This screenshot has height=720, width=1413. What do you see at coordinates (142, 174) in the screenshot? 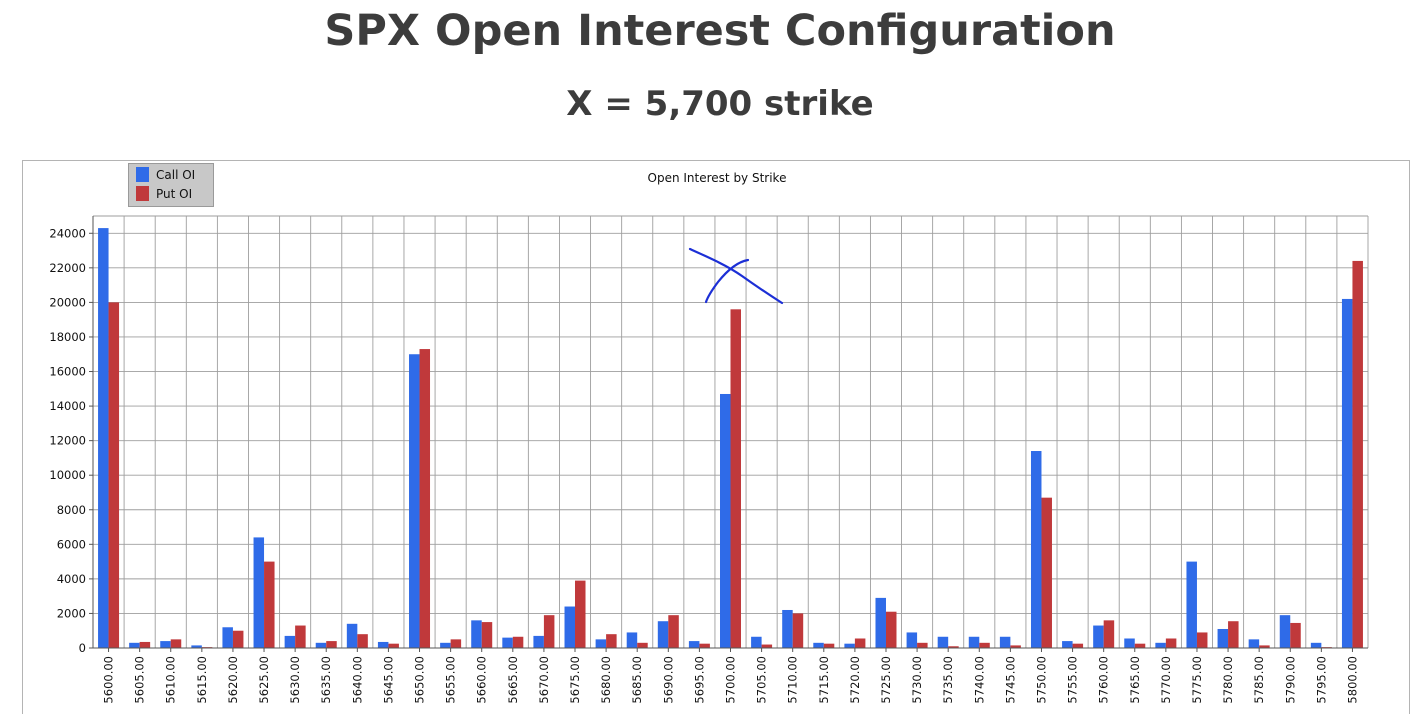
I see `legend-swatch-call` at bounding box center [142, 174].